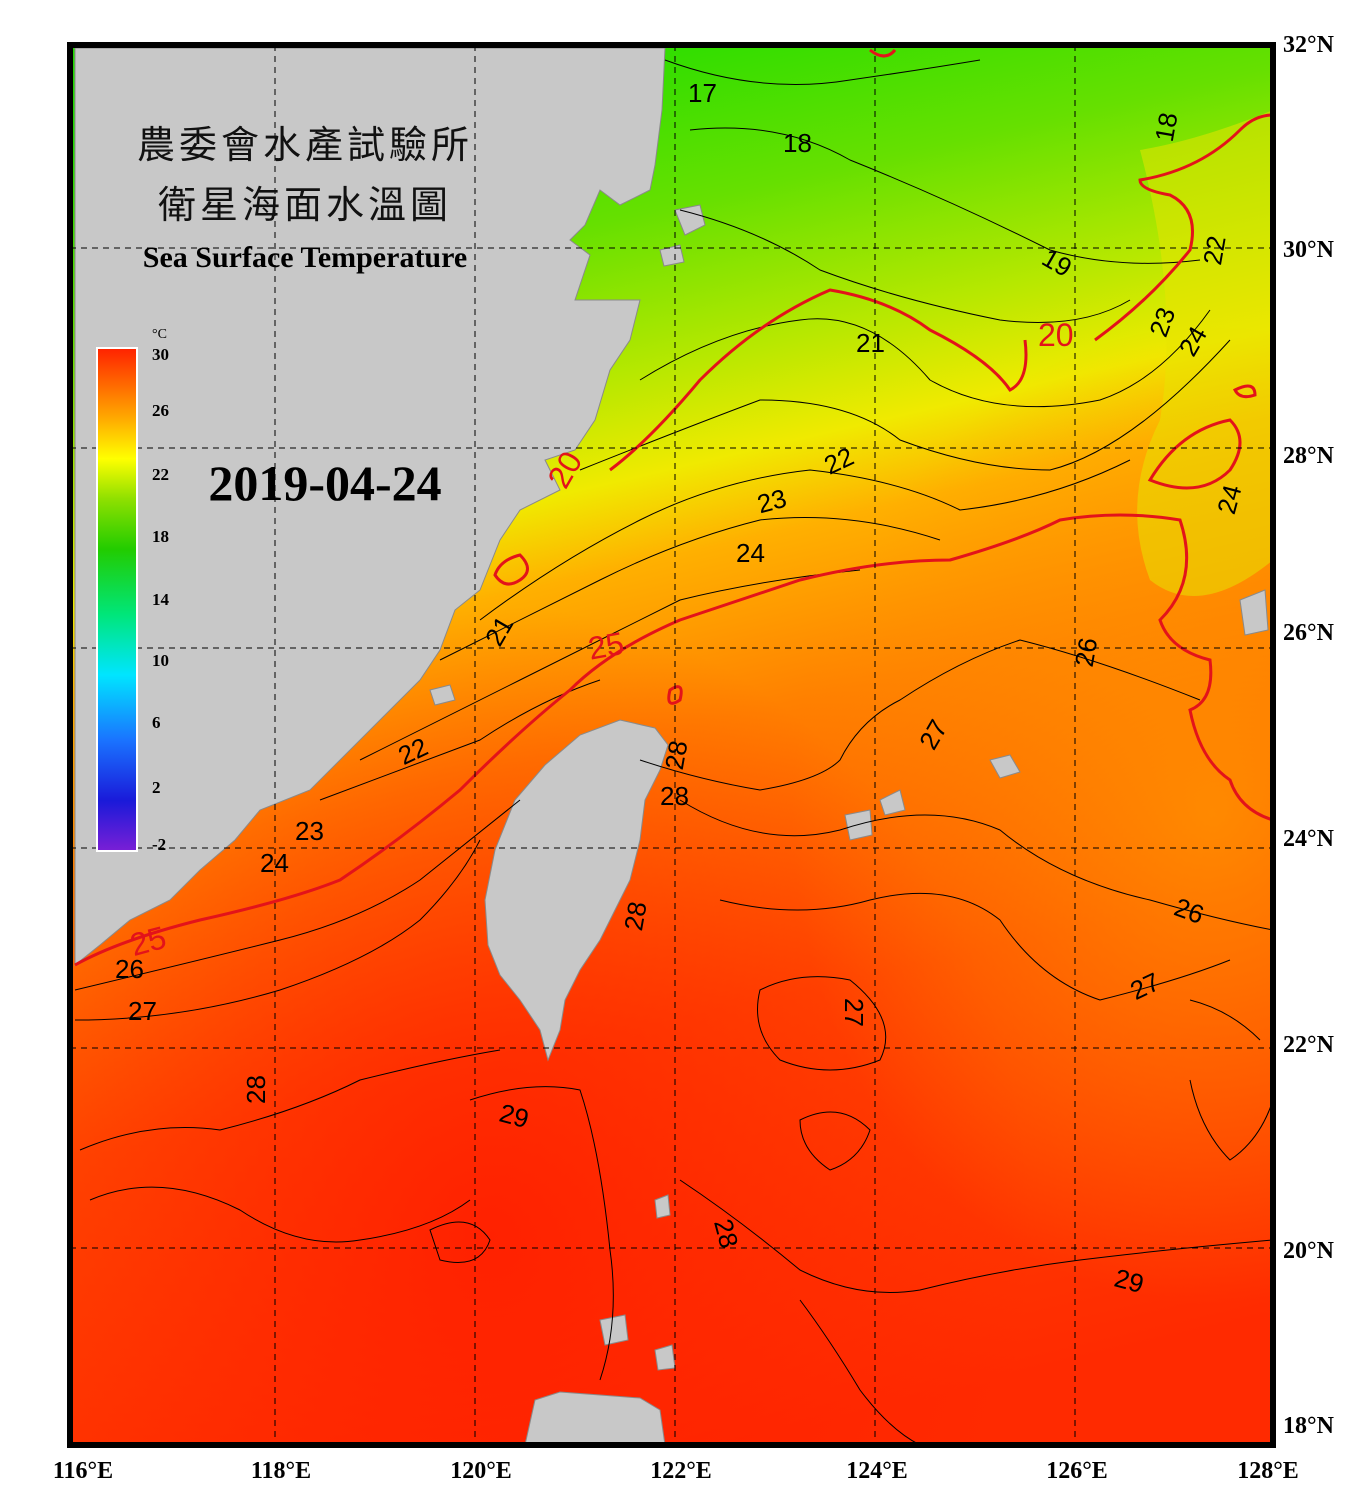 This screenshot has height=1500, width=1350. I want to click on title-block: 農委會水產試驗所 衛星海面水溫圖 Sea Surface Temperature, so click(305, 198).